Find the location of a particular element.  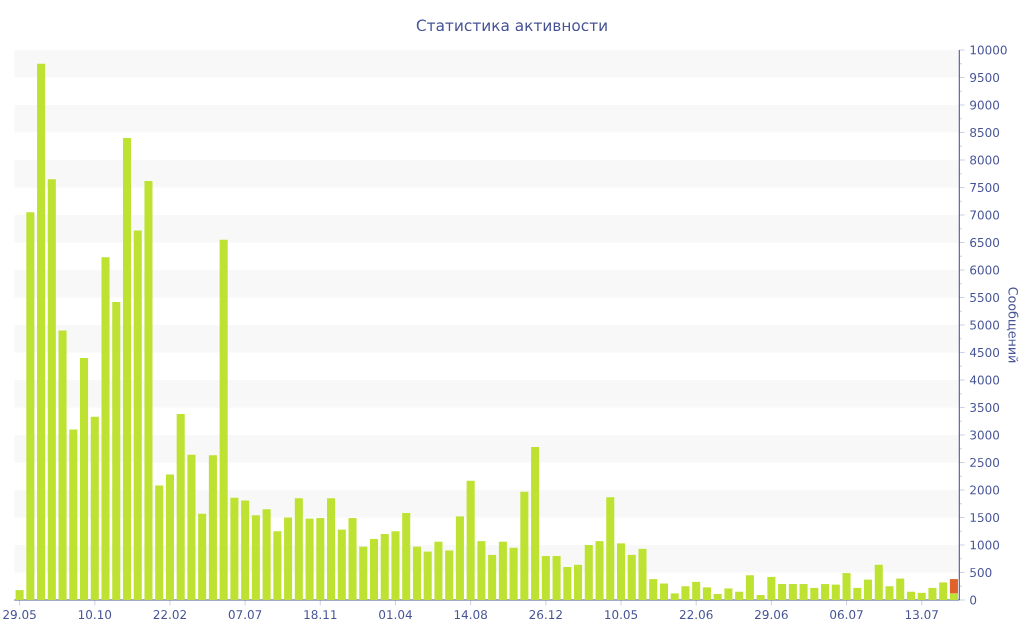

x-tick-label: 29.06 is located at coordinates (771, 615).